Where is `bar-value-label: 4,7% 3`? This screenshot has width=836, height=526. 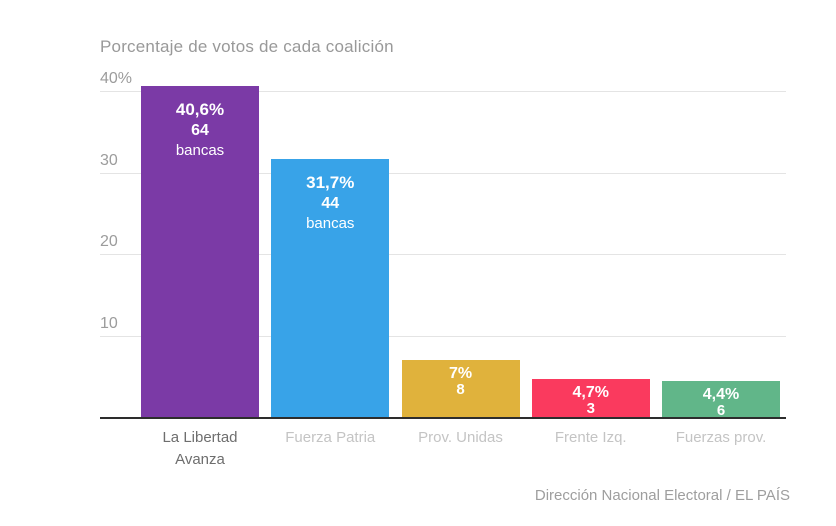 bar-value-label: 4,7% 3 is located at coordinates (591, 398).